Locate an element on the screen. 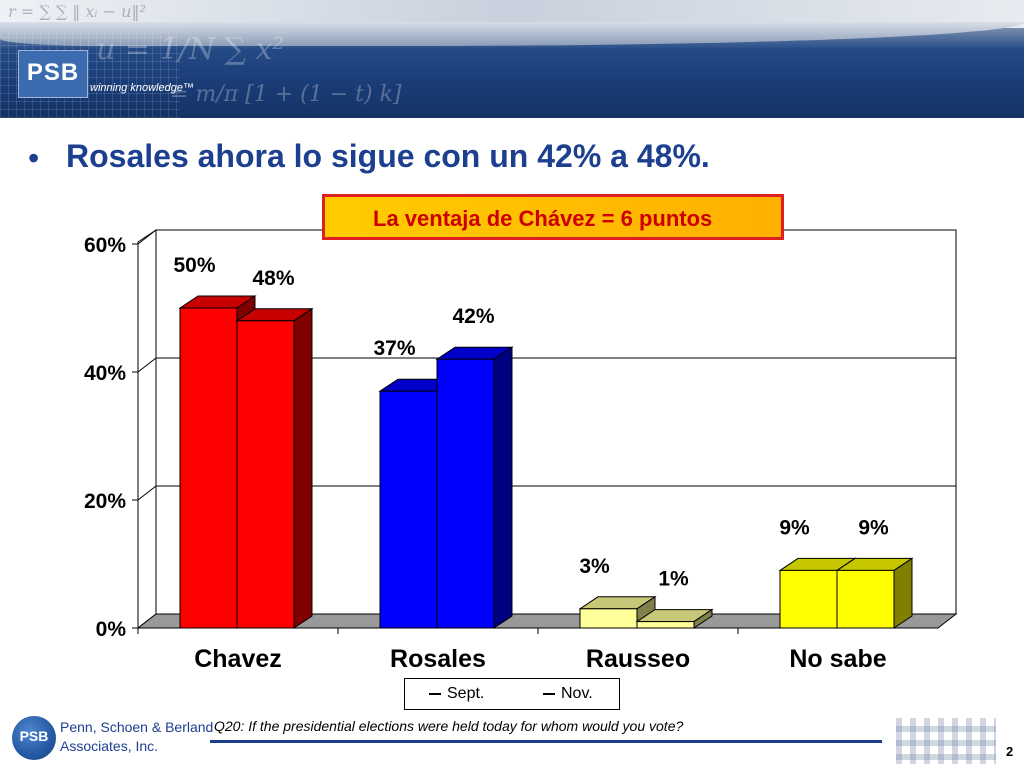 Image resolution: width=1024 pixels, height=768 pixels. y-tick-label: 0% is located at coordinates (111, 629).